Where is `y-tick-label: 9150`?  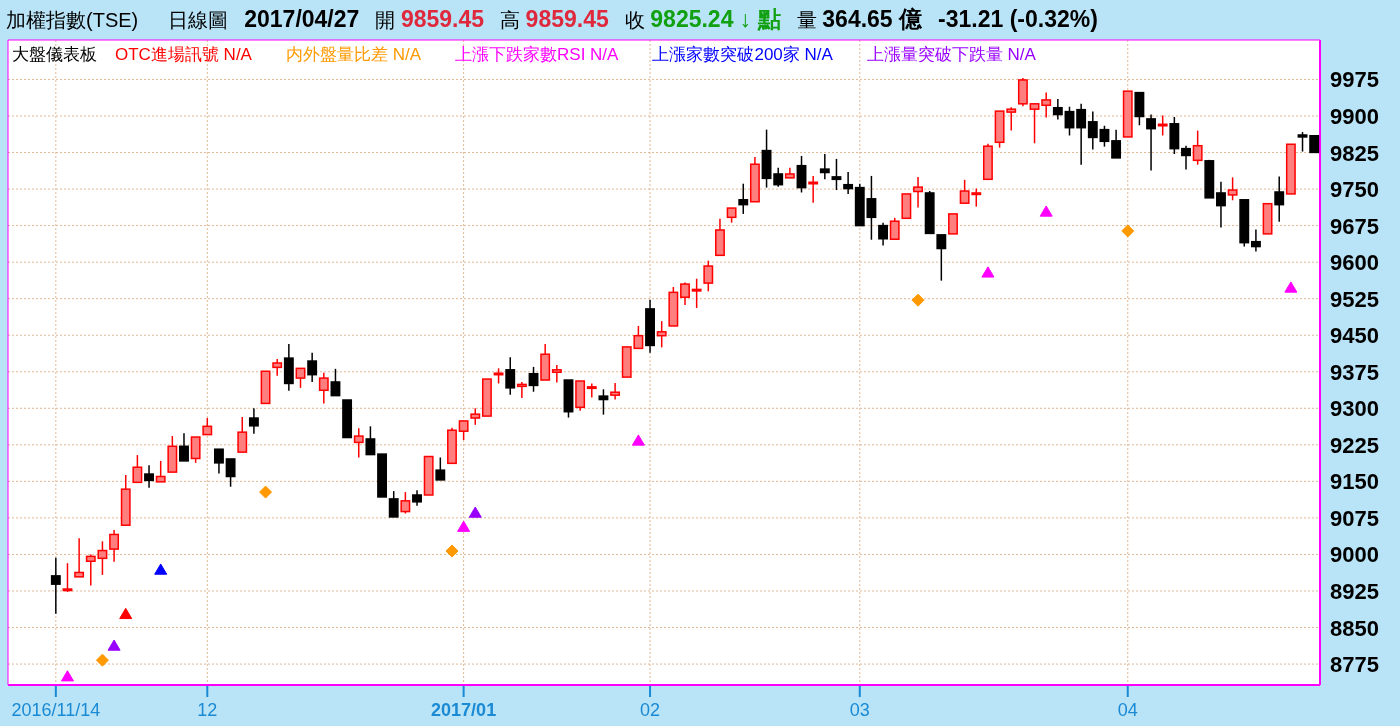
y-tick-label: 9150 is located at coordinates (1354, 482).